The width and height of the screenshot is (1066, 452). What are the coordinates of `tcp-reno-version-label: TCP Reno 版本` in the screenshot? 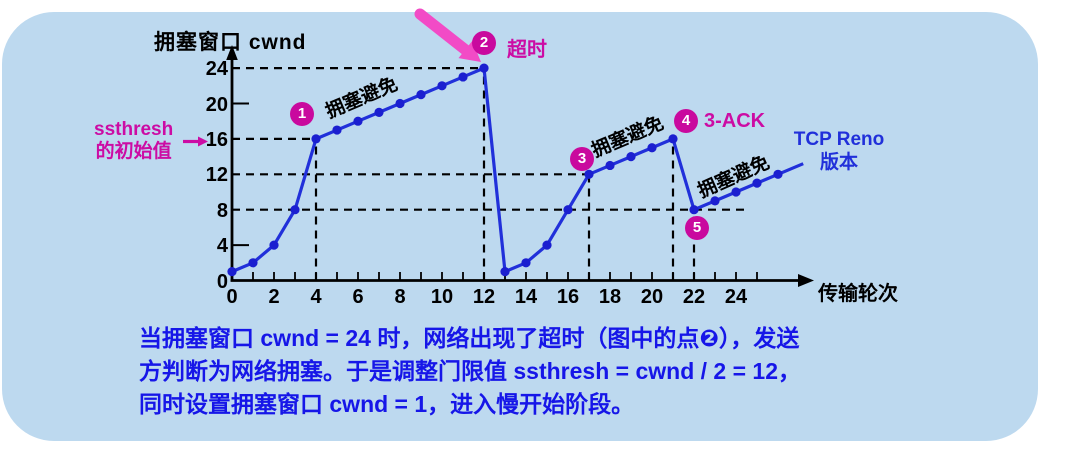 It's located at (839, 151).